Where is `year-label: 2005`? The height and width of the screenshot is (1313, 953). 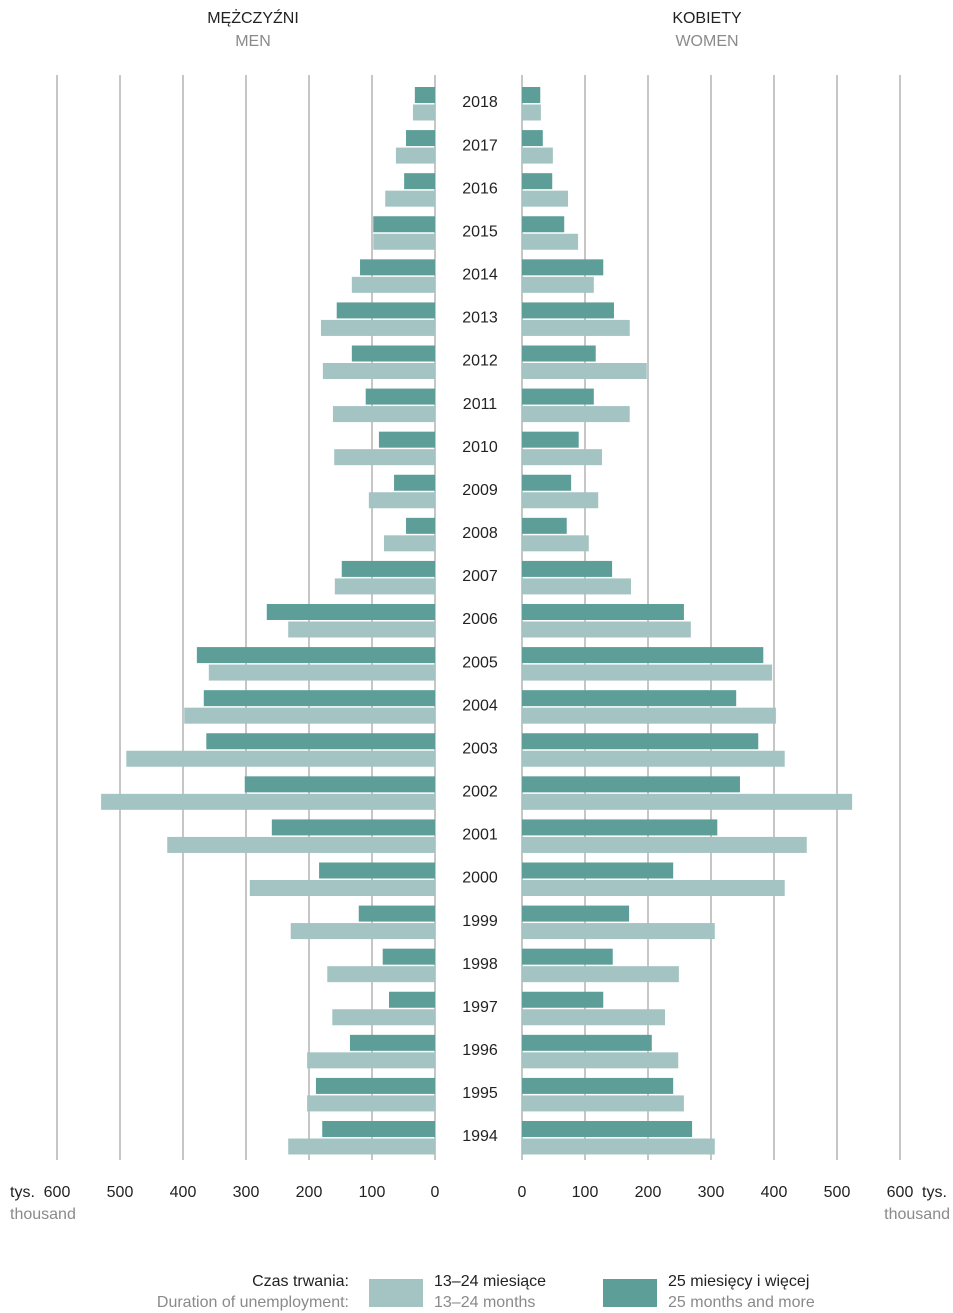
year-label: 2005 is located at coordinates (480, 662).